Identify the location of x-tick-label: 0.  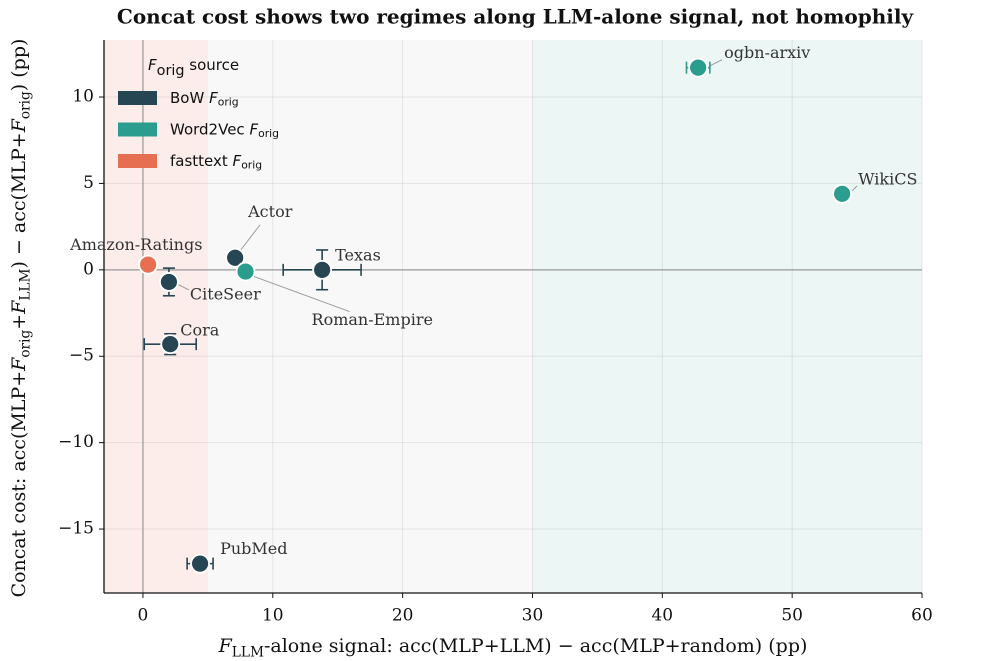
(143, 616).